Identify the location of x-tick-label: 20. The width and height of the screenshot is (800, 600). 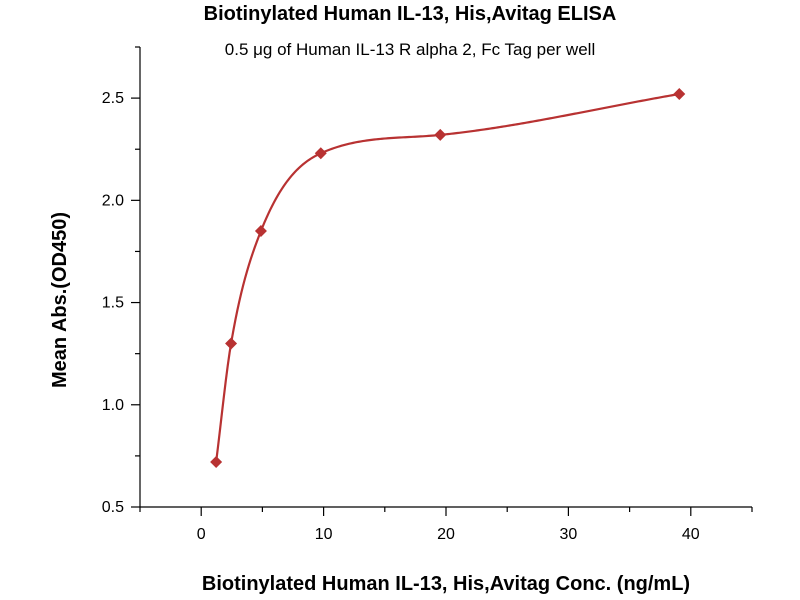
(446, 534).